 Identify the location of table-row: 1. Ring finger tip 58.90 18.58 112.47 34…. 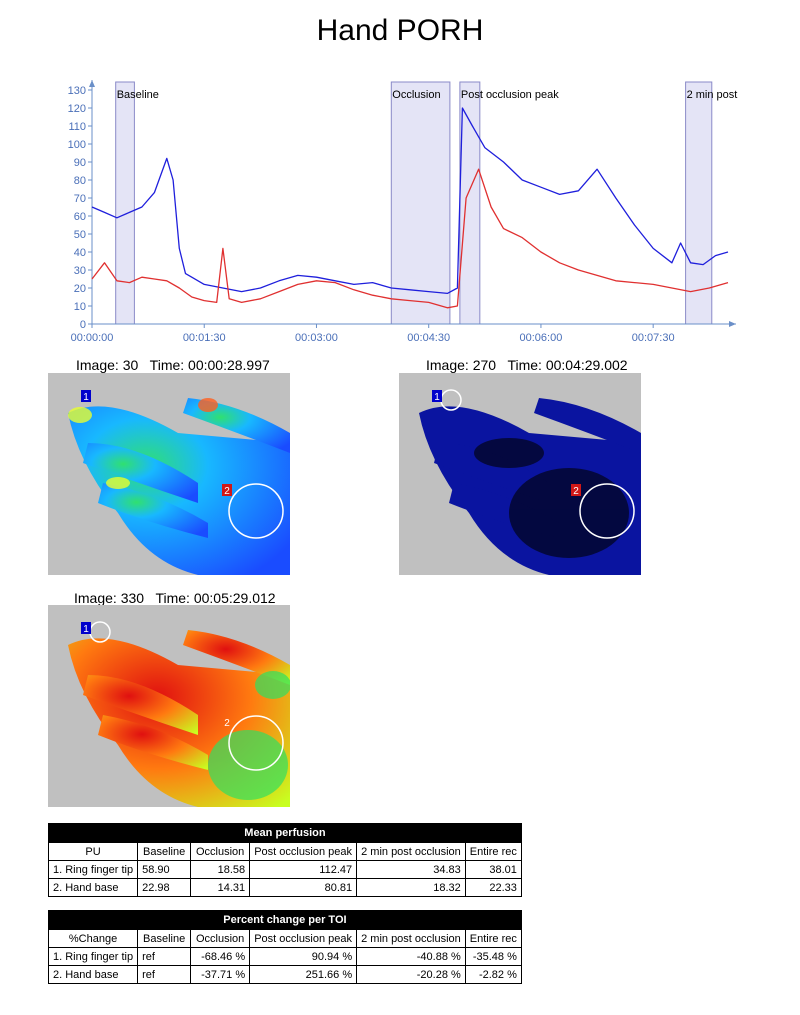
(284, 869).